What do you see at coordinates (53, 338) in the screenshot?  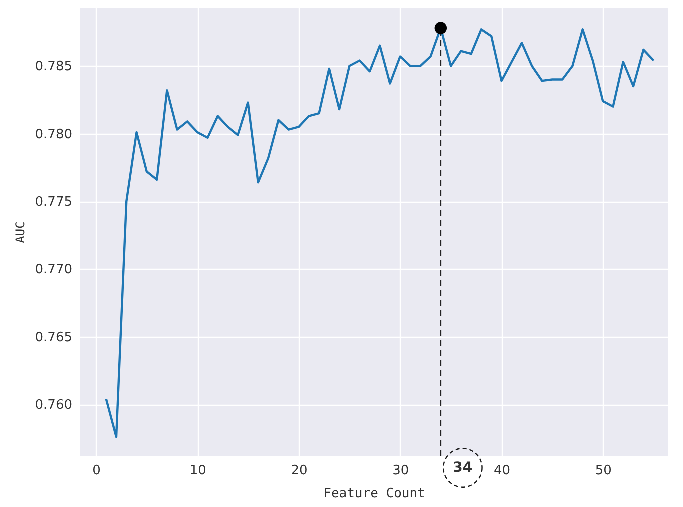 I see `y-tick-label: 0.765` at bounding box center [53, 338].